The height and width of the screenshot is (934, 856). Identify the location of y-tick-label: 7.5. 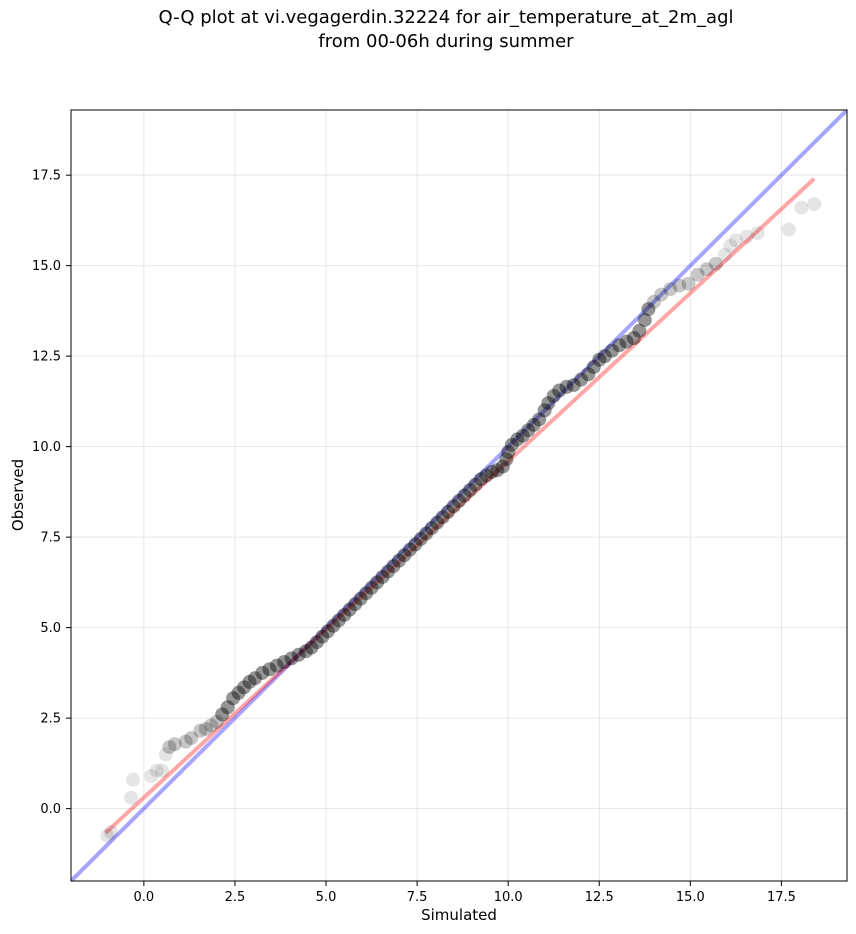
(50, 538).